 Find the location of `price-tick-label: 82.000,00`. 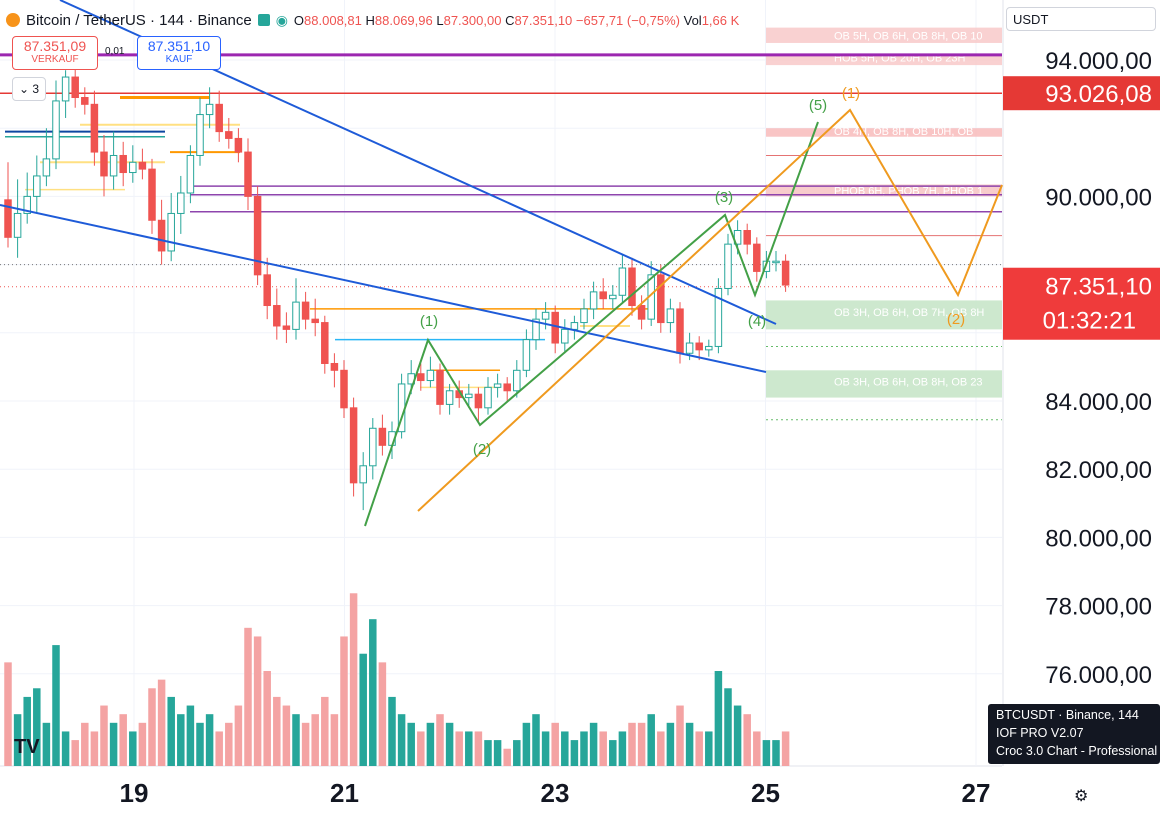

price-tick-label: 82.000,00 is located at coordinates (1098, 470).